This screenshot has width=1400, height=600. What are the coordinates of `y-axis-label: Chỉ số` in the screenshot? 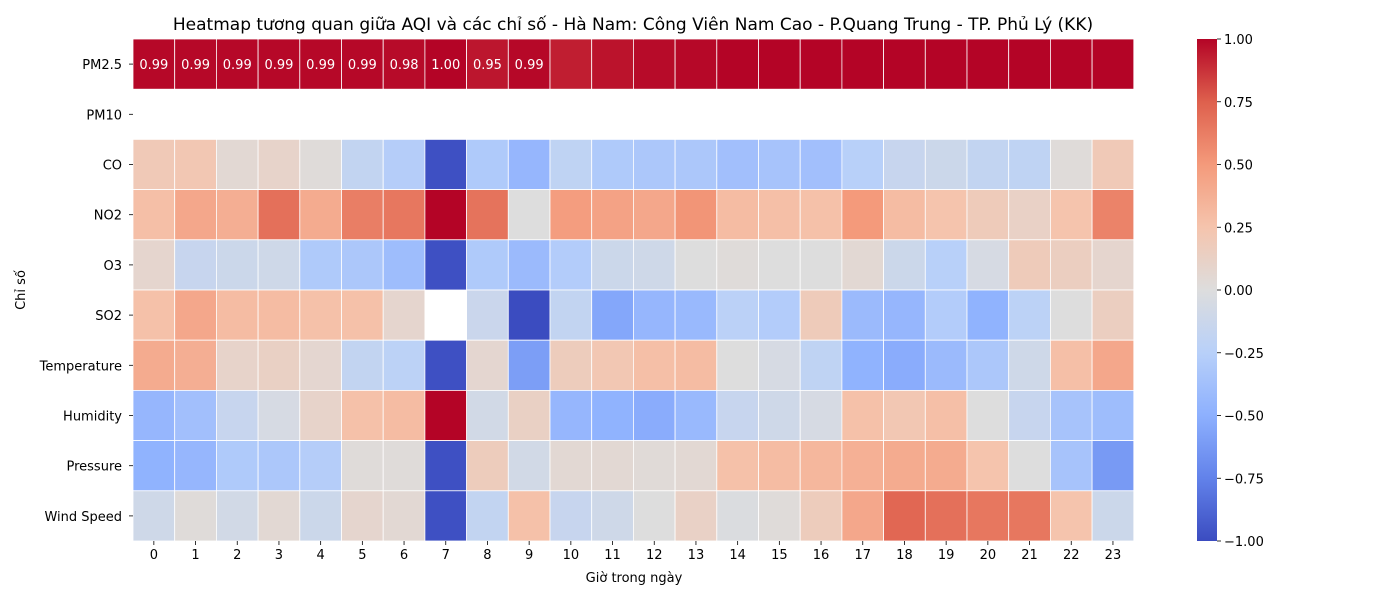 It's located at (21, 290).